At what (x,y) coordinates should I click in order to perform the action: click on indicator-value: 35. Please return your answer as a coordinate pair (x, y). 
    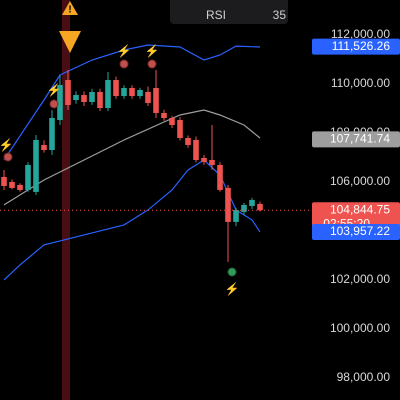
    Looking at the image, I should click on (280, 15).